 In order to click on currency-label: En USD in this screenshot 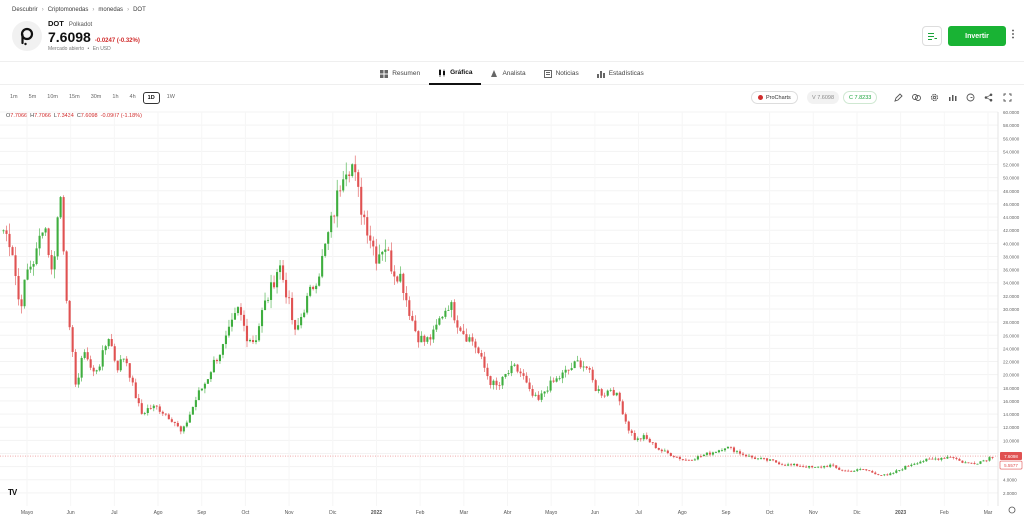, I will do `click(101, 49)`.